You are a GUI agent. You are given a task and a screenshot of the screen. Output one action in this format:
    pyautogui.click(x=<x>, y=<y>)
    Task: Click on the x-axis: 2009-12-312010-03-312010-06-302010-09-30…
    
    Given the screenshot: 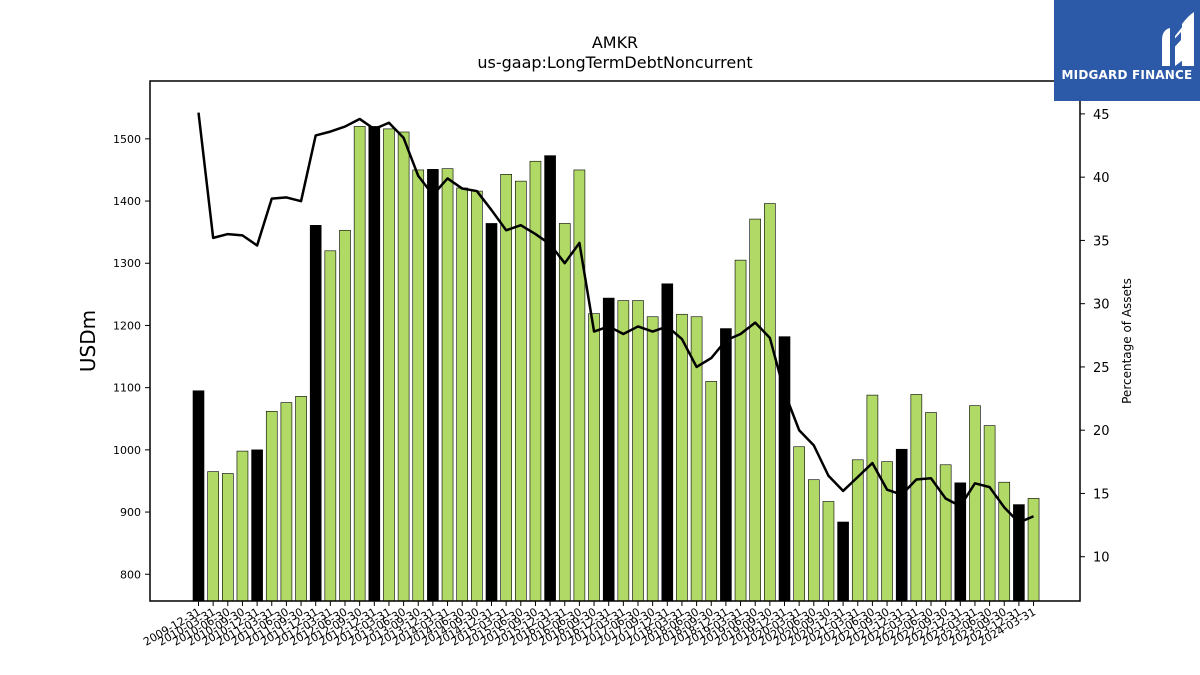 What is the action you would take?
    pyautogui.click(x=589, y=625)
    